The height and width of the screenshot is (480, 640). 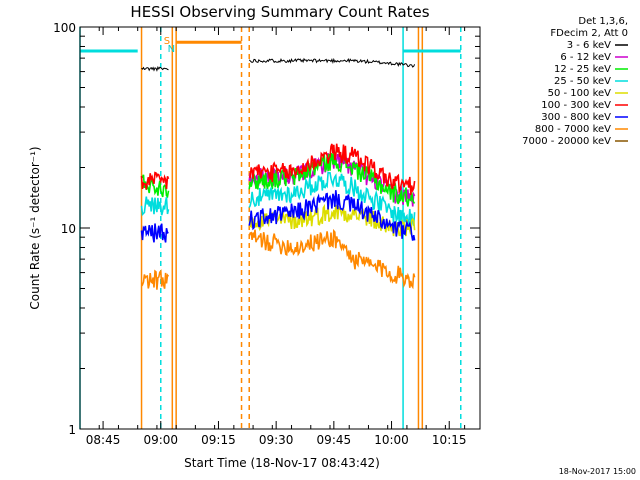 What do you see at coordinates (171, 49) in the screenshot?
I see `annotation-flag-N: N` at bounding box center [171, 49].